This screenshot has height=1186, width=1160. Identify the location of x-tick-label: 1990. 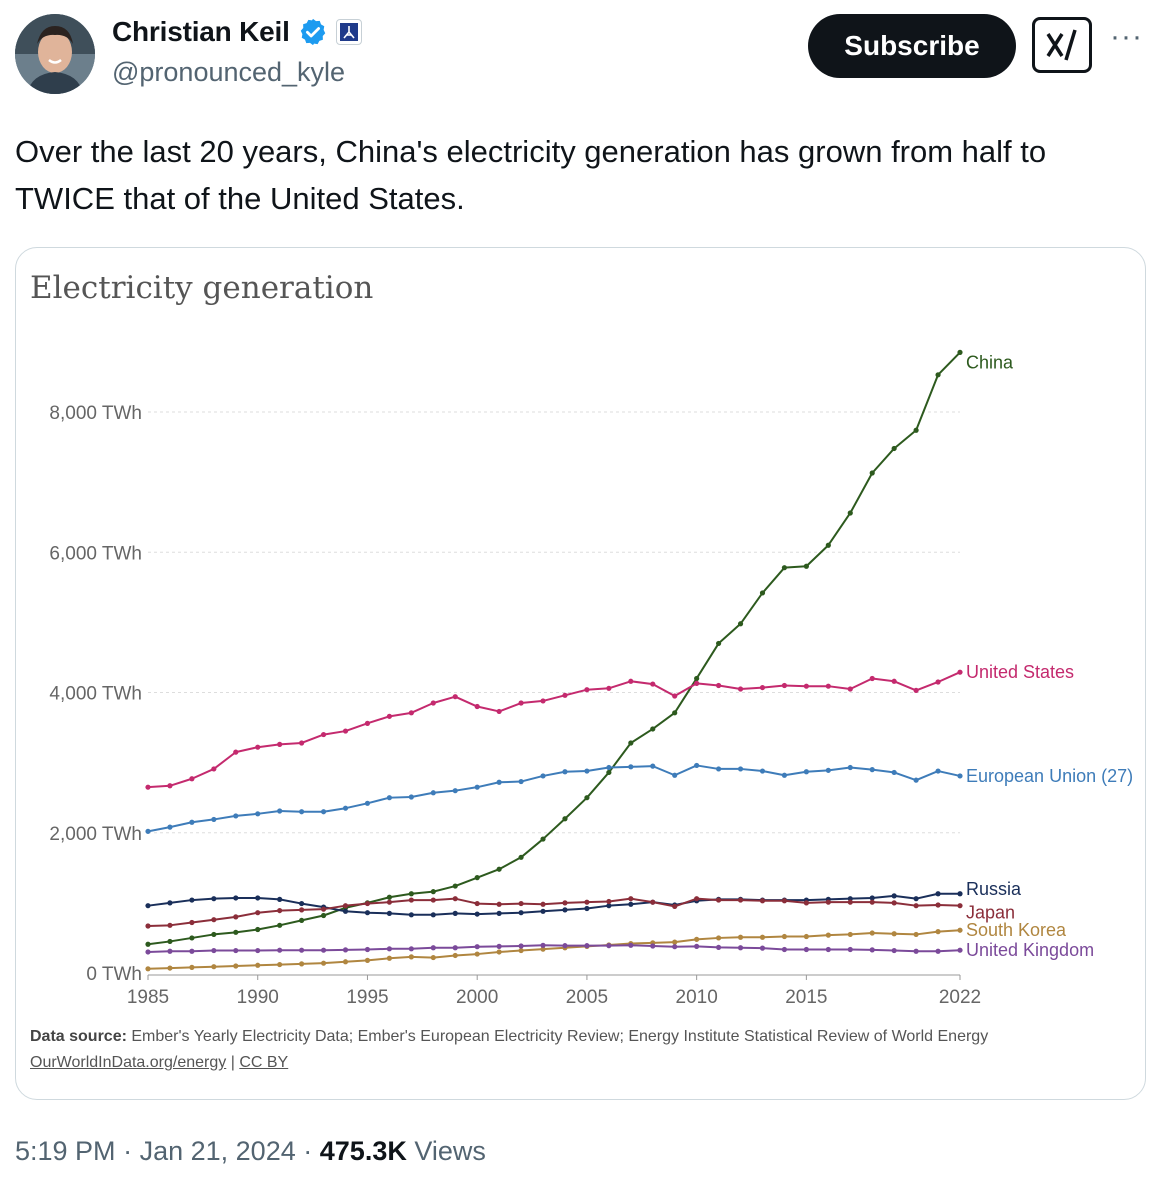
(258, 997).